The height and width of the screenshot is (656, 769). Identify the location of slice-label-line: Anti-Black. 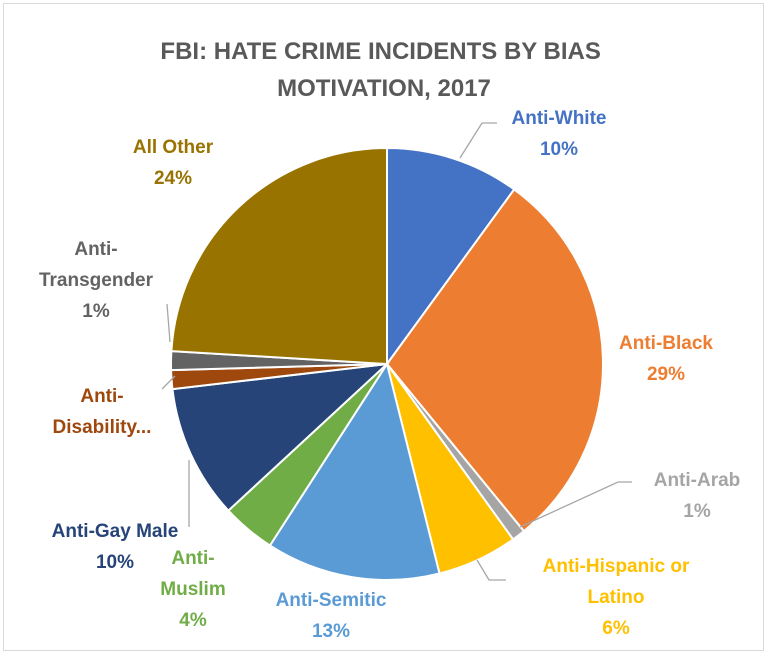
(666, 343).